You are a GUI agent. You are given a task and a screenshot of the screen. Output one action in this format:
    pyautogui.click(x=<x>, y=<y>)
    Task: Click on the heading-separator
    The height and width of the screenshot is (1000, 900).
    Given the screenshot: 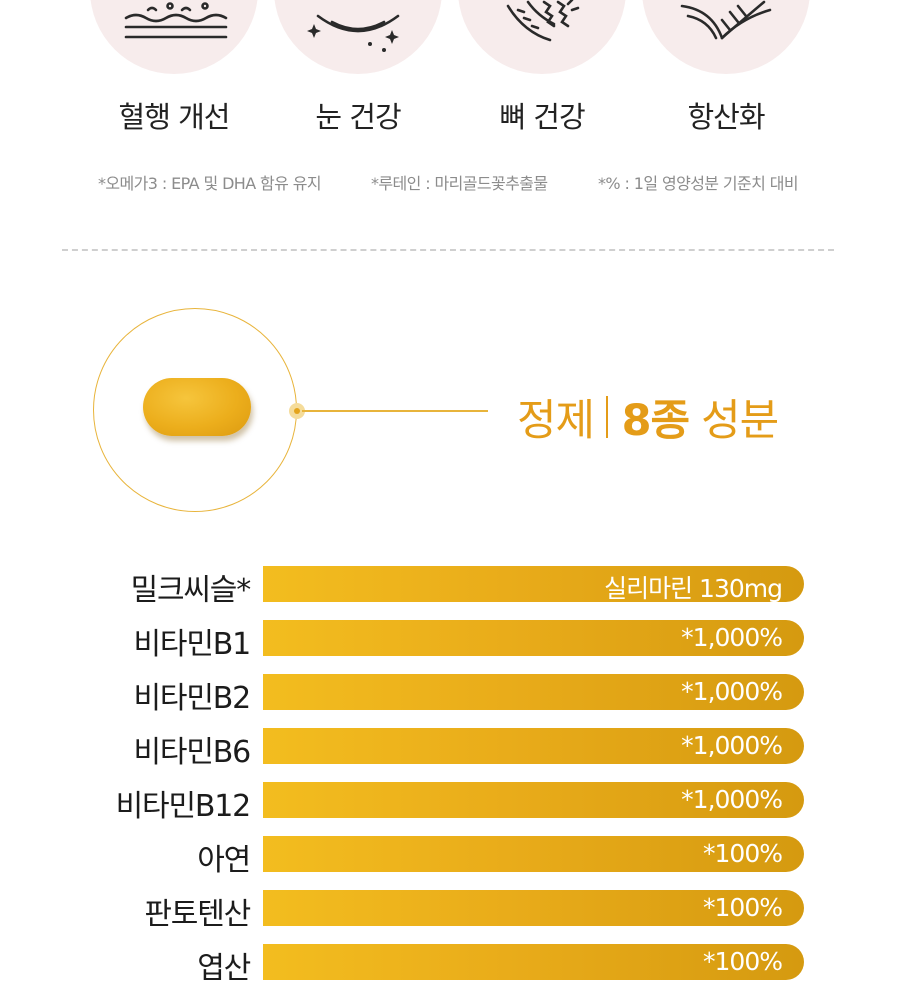 What is the action you would take?
    pyautogui.click(x=607, y=417)
    